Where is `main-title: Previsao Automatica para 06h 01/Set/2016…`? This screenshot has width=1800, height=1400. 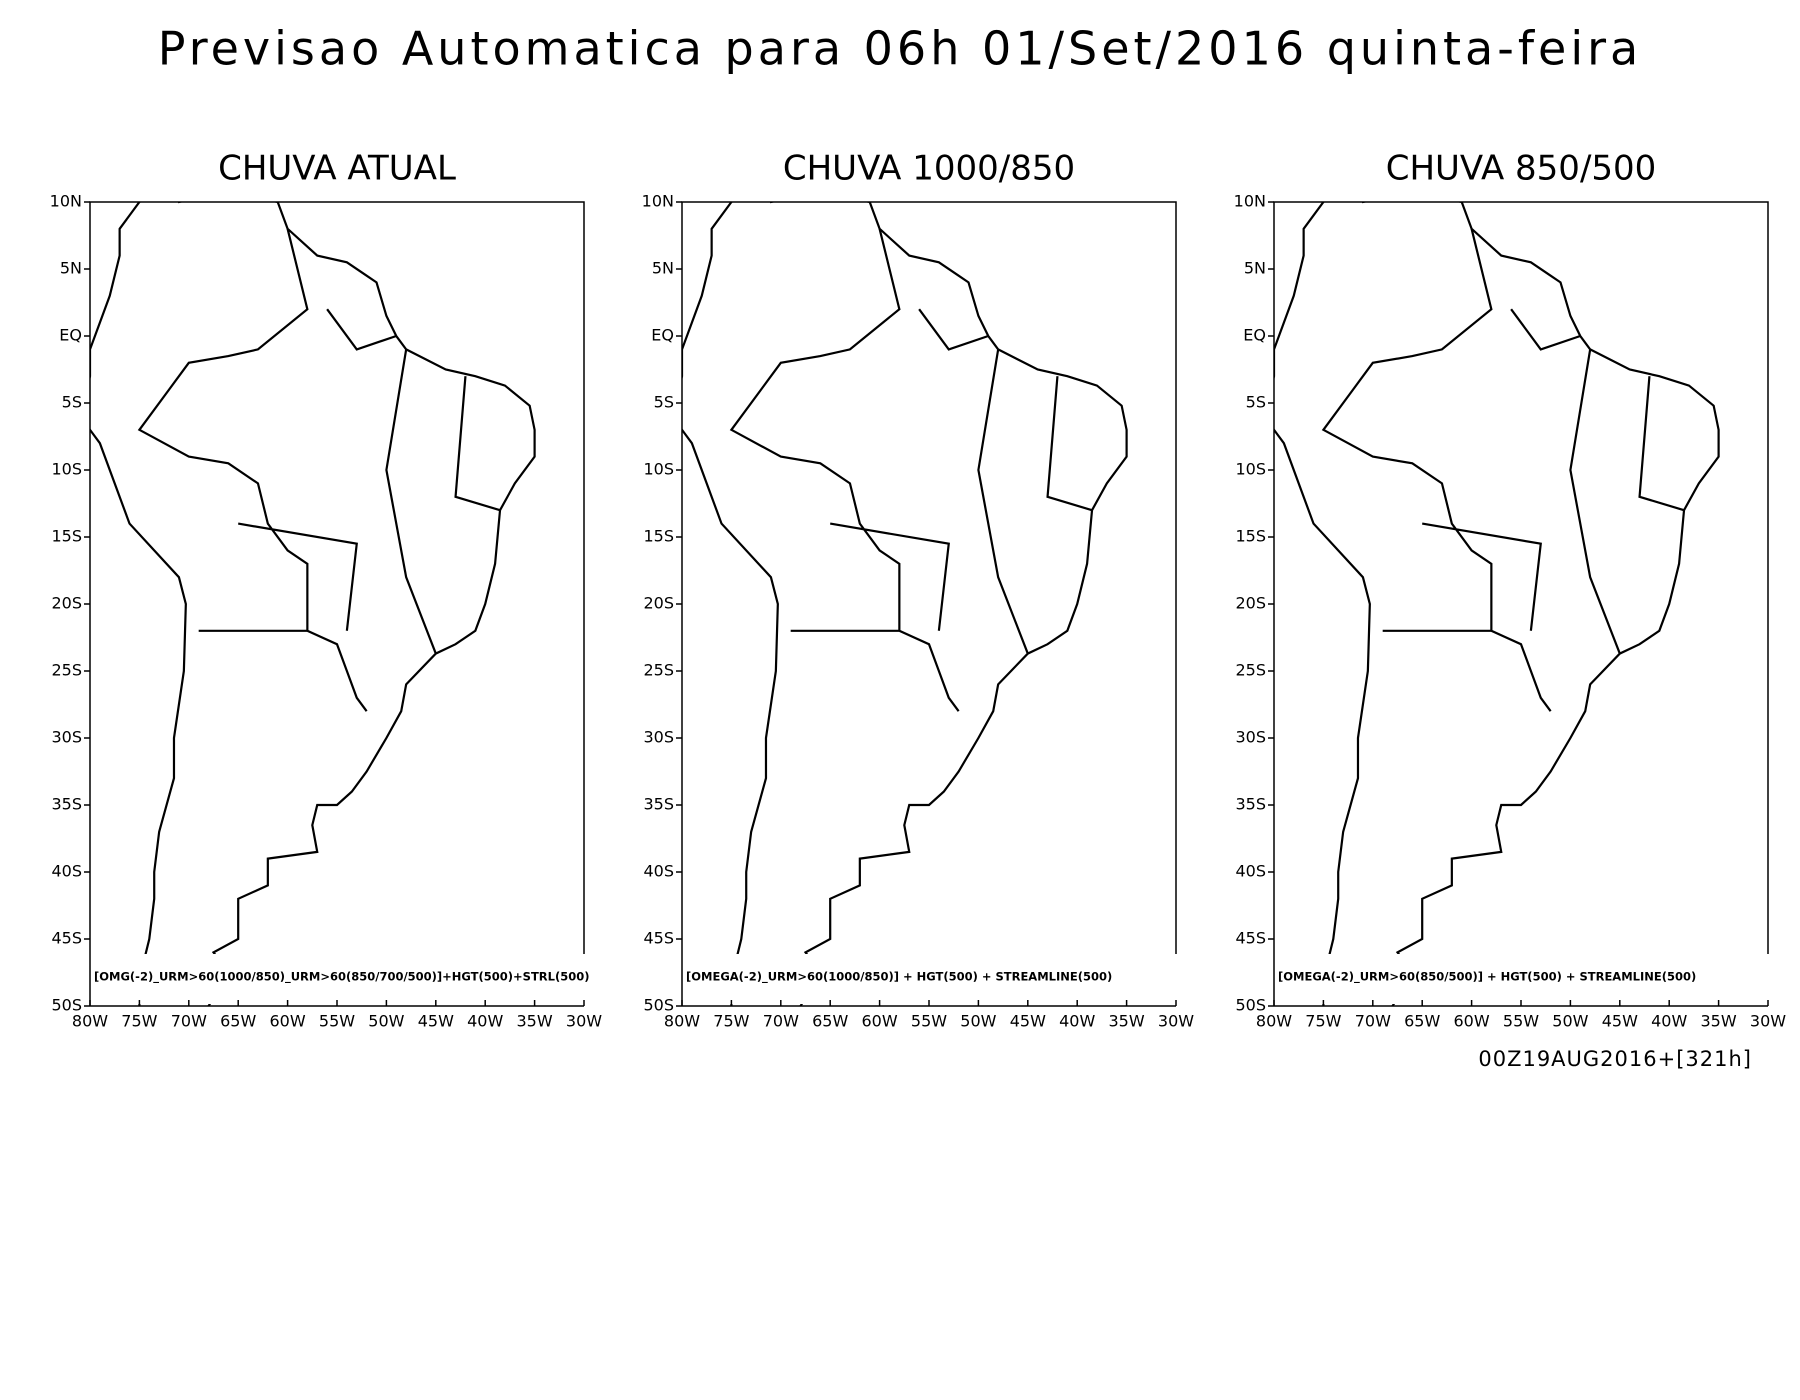
main-title: Previsao Automatica para 06h 01/Set/2016… is located at coordinates (900, 49).